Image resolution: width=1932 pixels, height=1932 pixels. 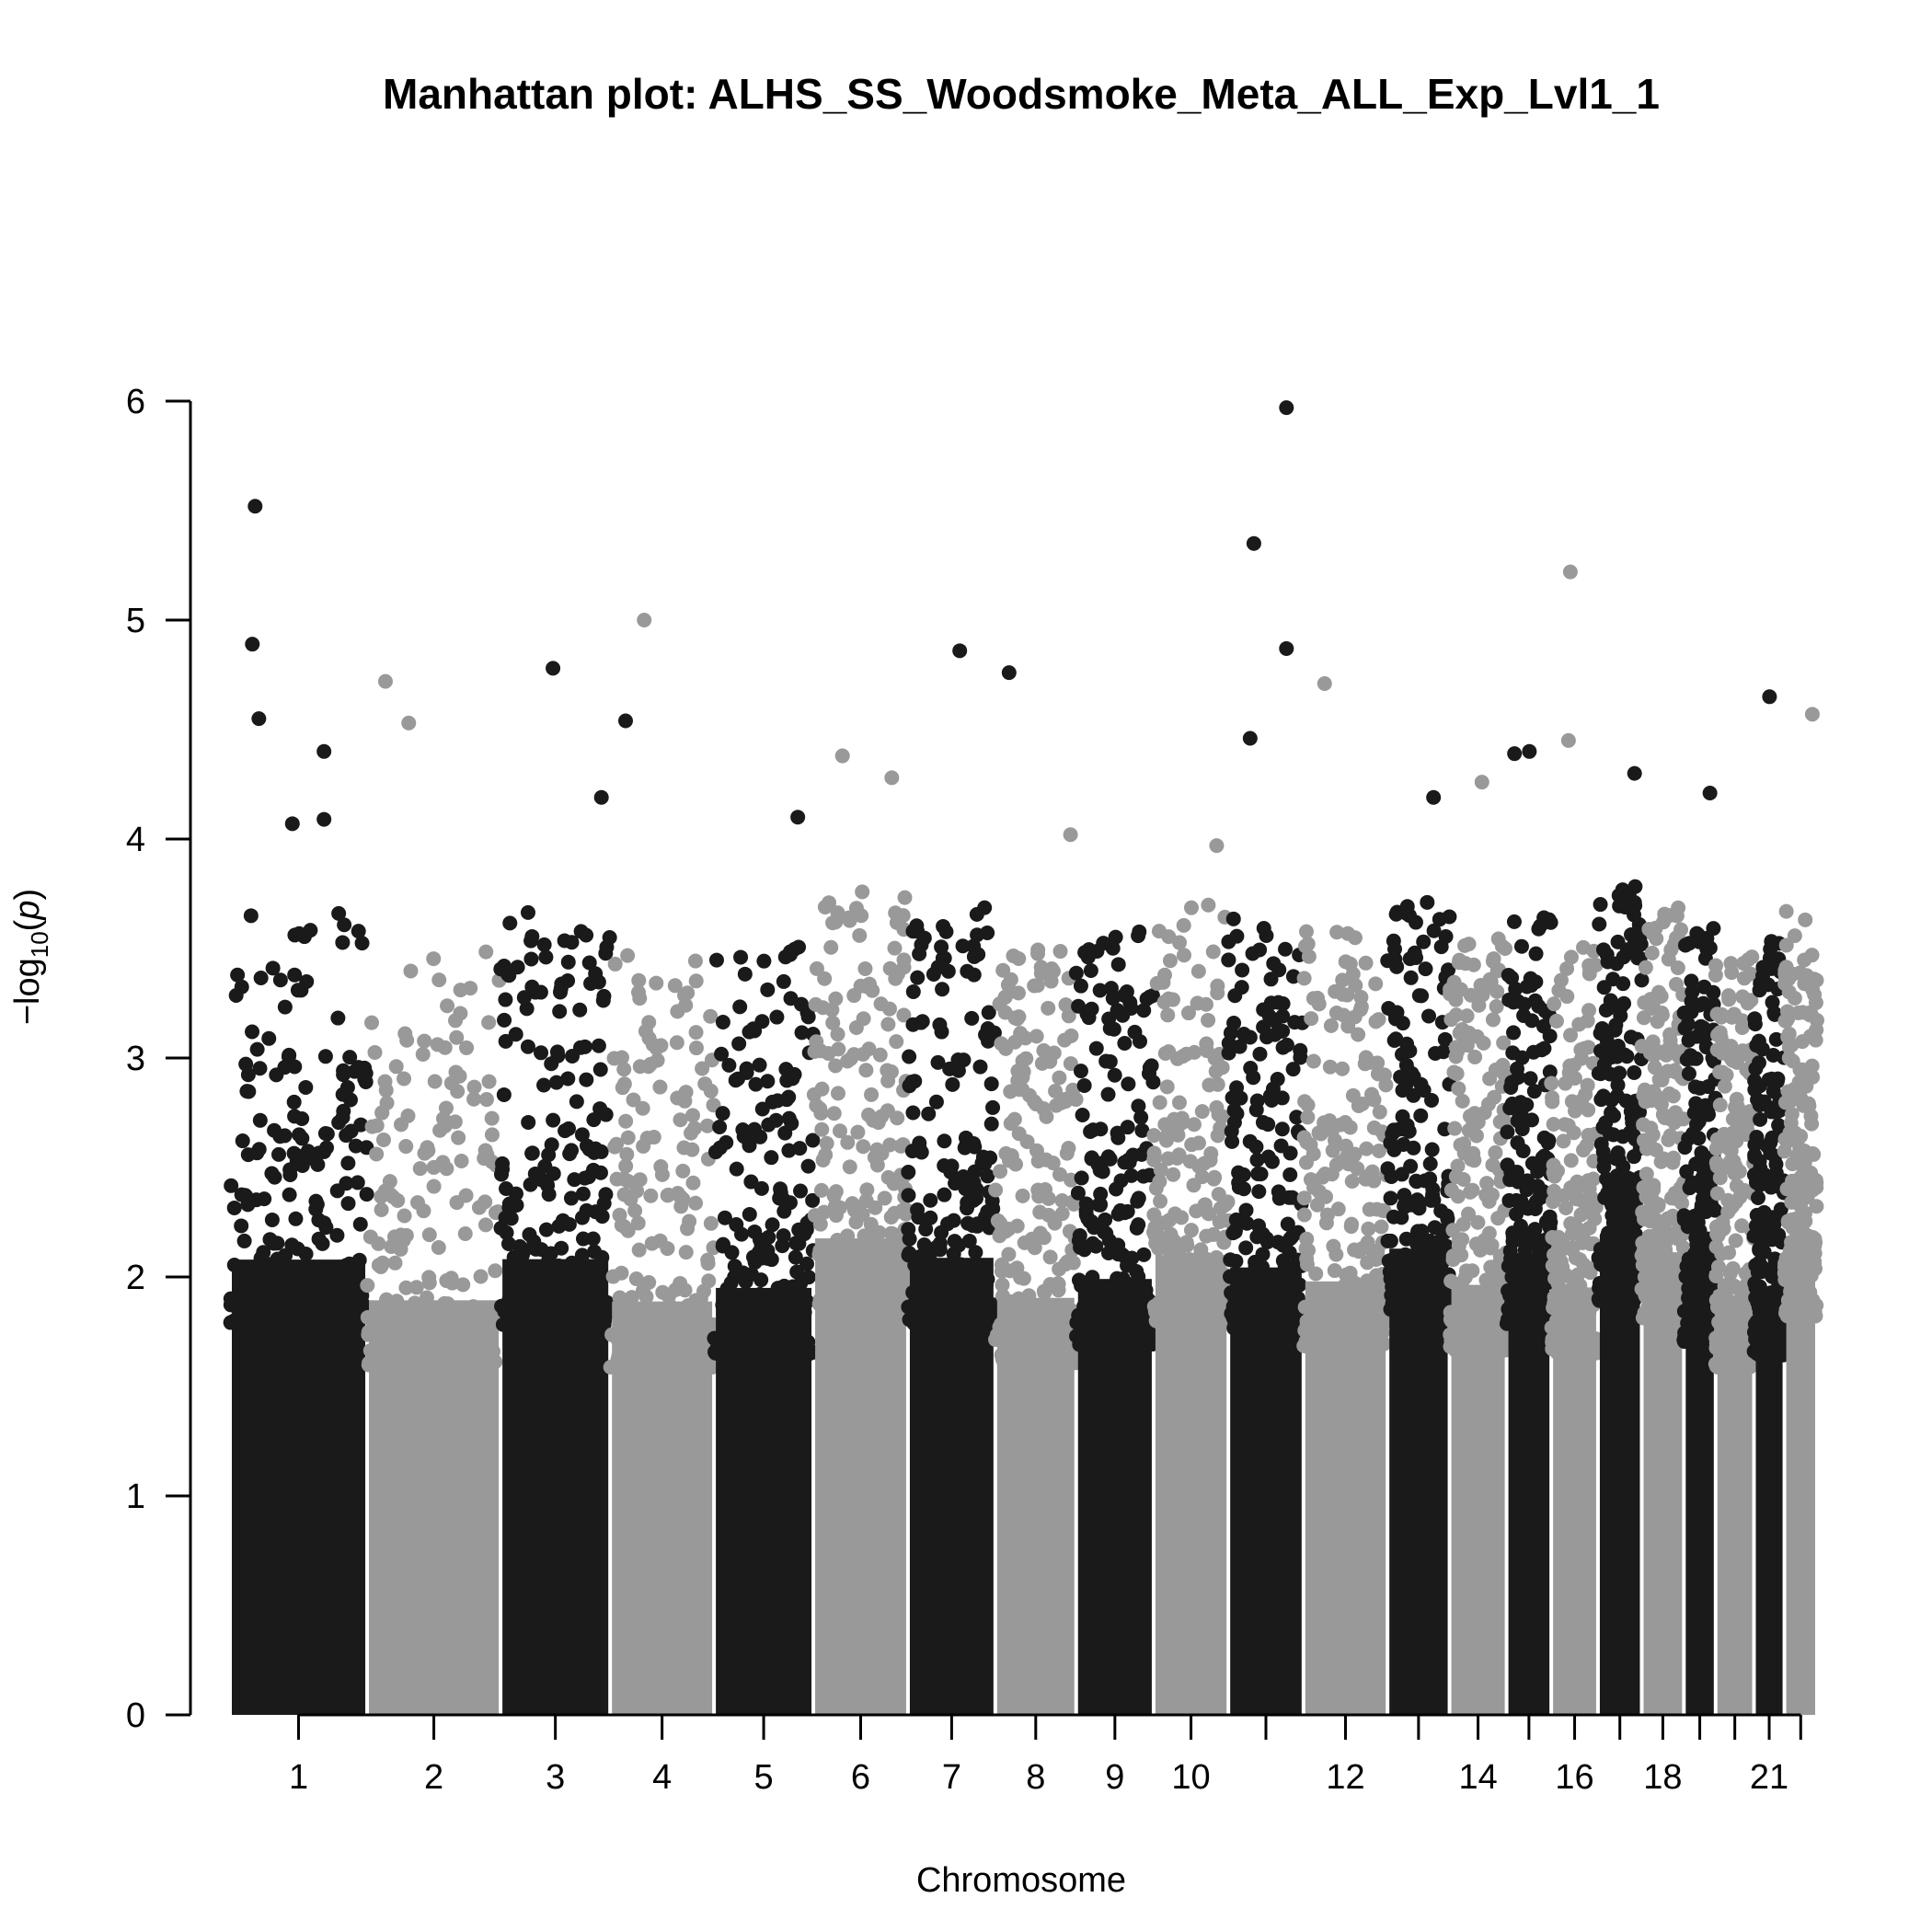 I want to click on y-axis-label: −log10(p), so click(x=30, y=957).